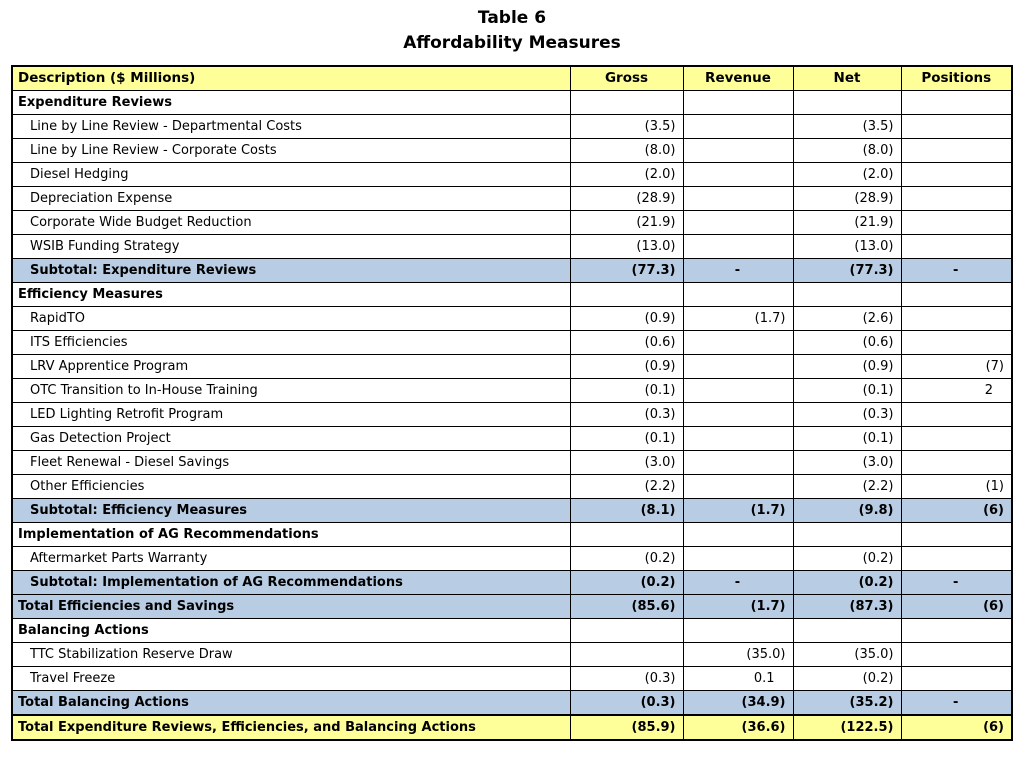 Image resolution: width=1024 pixels, height=762 pixels. I want to click on row-label: Travel Freeze, so click(291, 678).